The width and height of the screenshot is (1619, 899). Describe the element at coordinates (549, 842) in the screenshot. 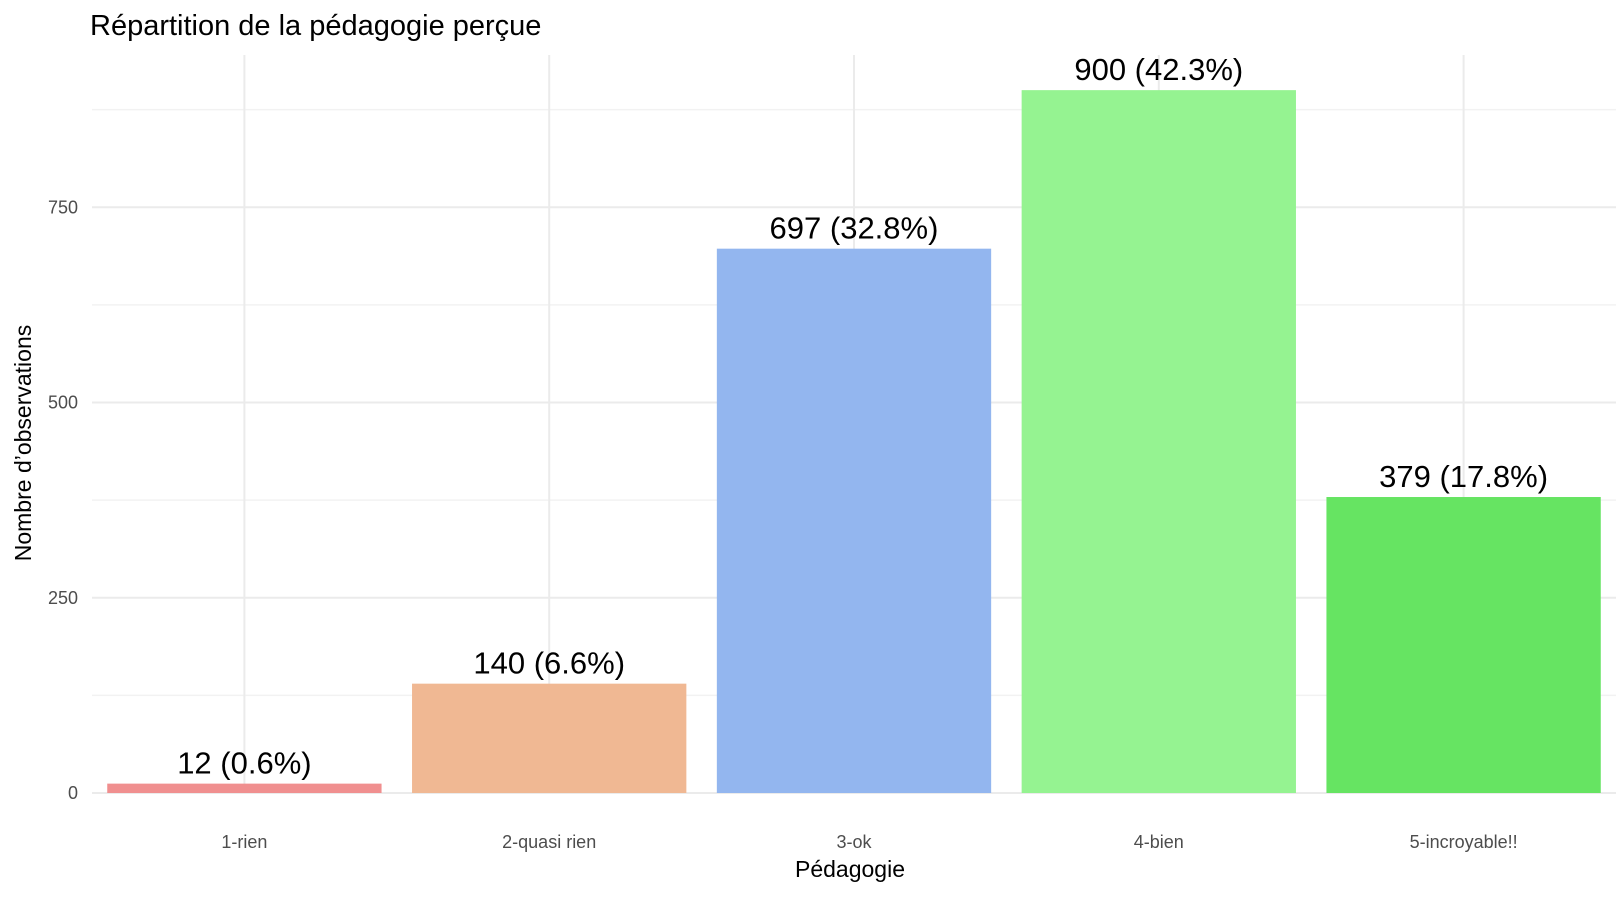

I see `x-tick-label: 2-quasi rien` at that location.